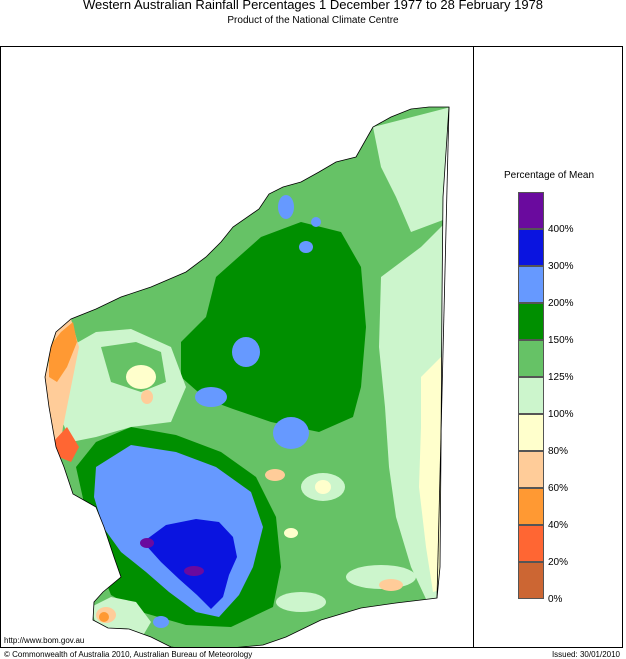 This screenshot has height=659, width=626. Describe the element at coordinates (561, 229) in the screenshot. I see `legend-label: 400%` at that location.